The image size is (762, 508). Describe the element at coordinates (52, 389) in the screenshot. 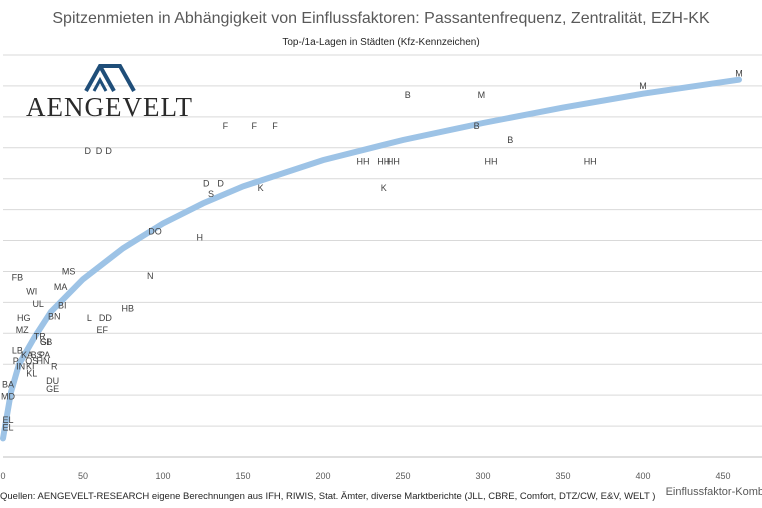

I see `point-label: GE` at that location.